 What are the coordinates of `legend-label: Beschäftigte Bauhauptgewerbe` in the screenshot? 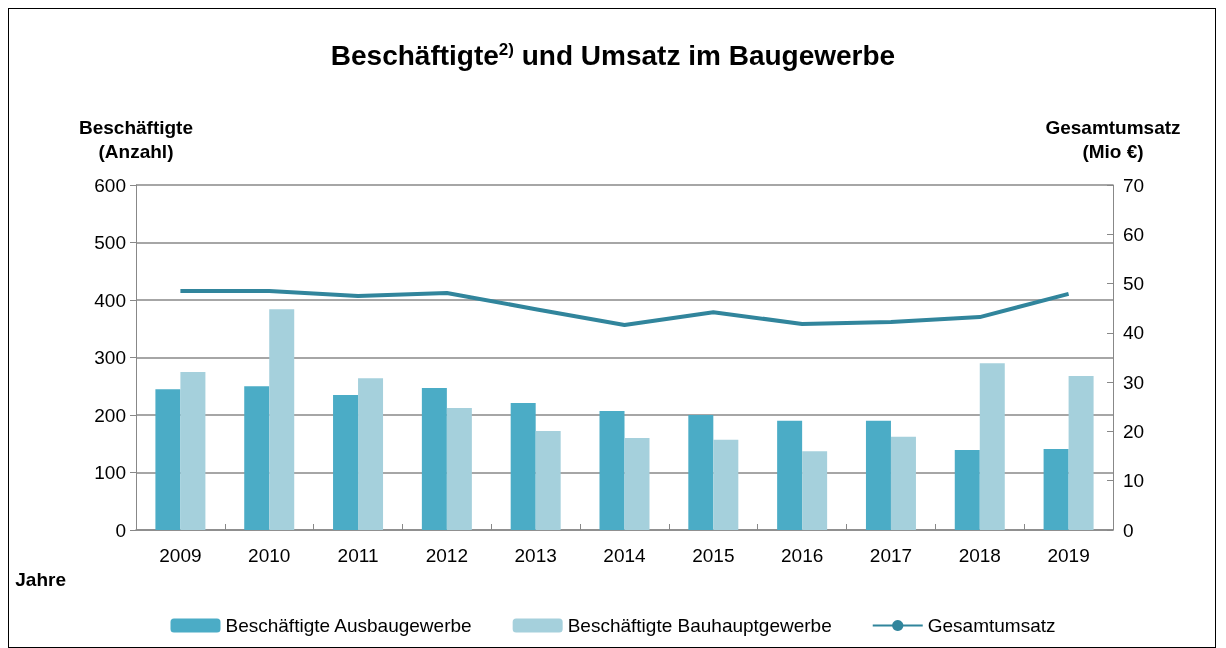 It's located at (699, 625).